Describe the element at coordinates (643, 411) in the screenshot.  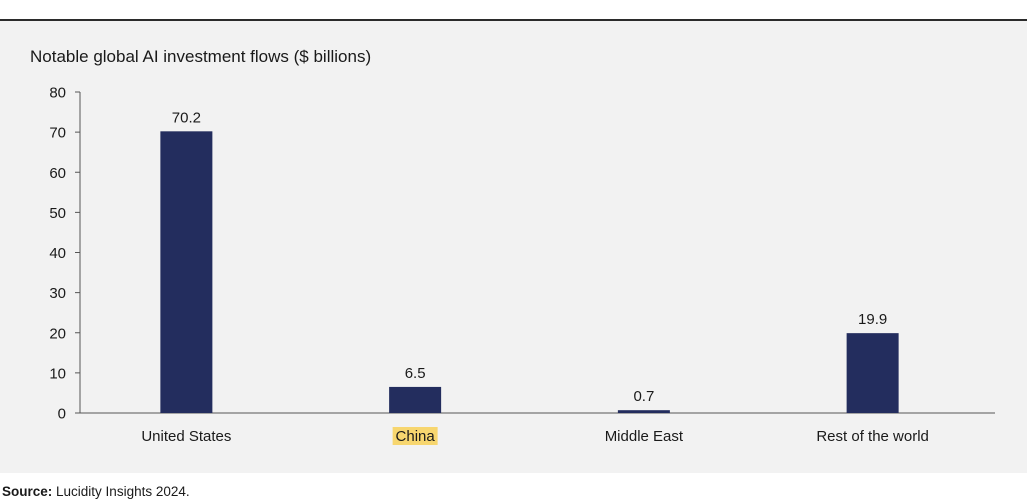
I see `bar-middle-east` at that location.